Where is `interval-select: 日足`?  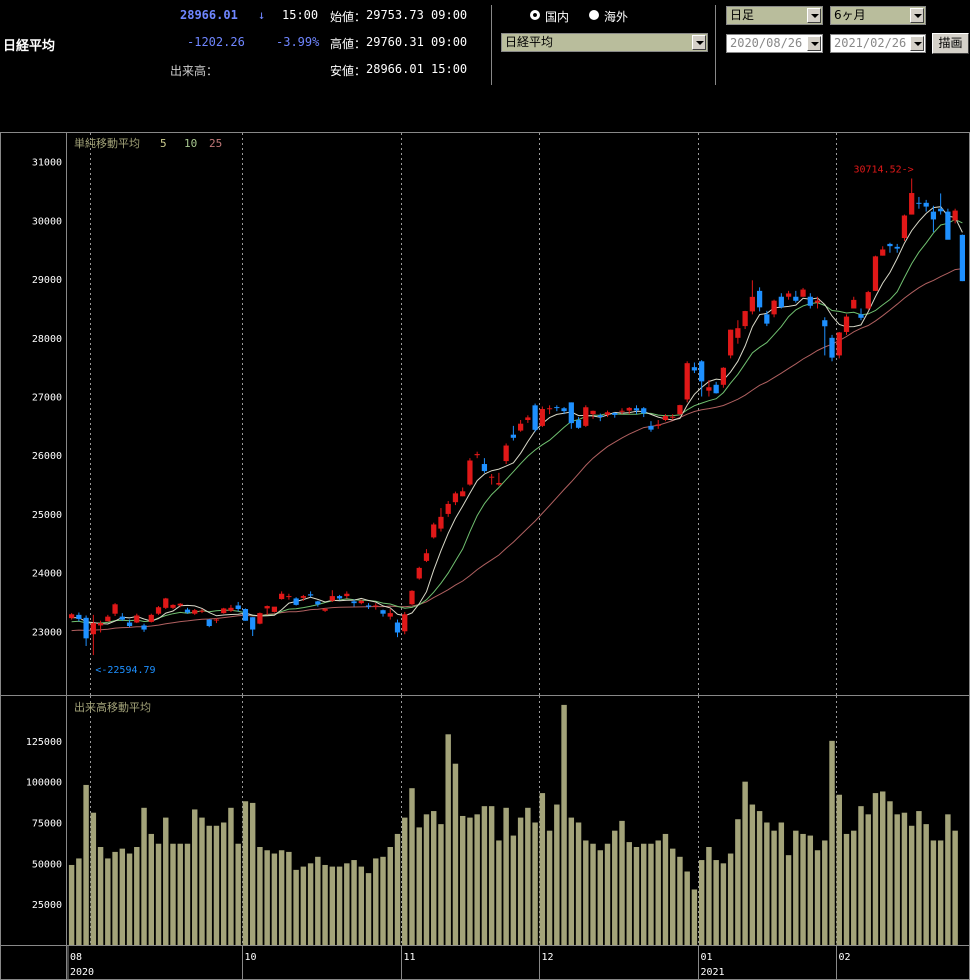 interval-select: 日足 is located at coordinates (774, 15).